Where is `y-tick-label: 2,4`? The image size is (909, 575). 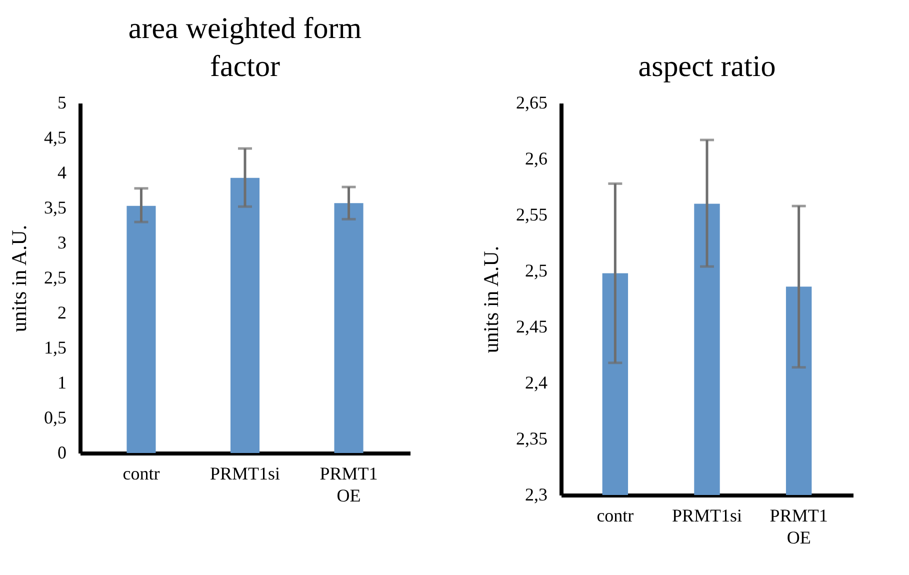
y-tick-label: 2,4 is located at coordinates (536, 382).